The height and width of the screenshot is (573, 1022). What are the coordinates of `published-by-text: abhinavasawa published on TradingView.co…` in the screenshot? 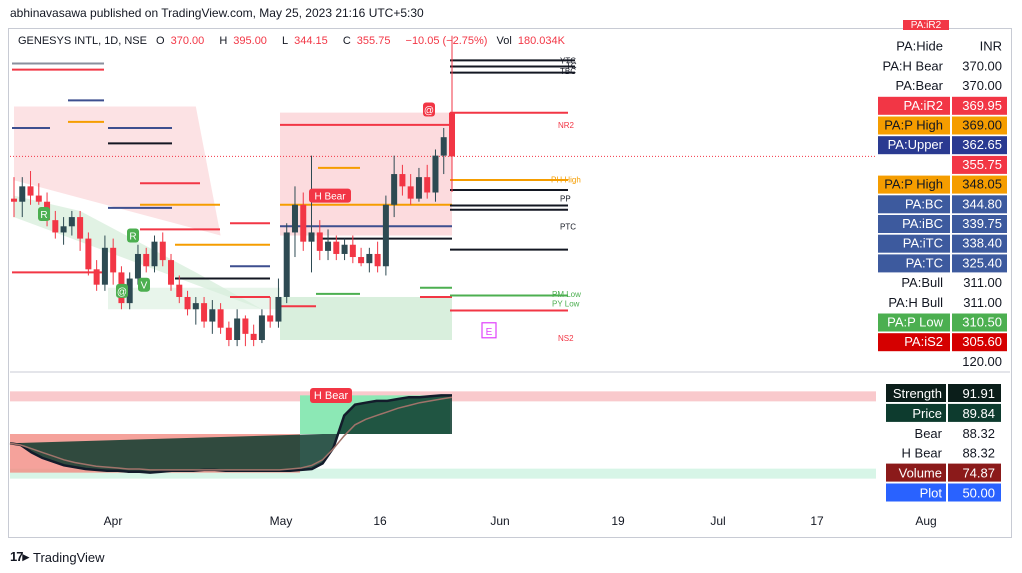 It's located at (217, 13).